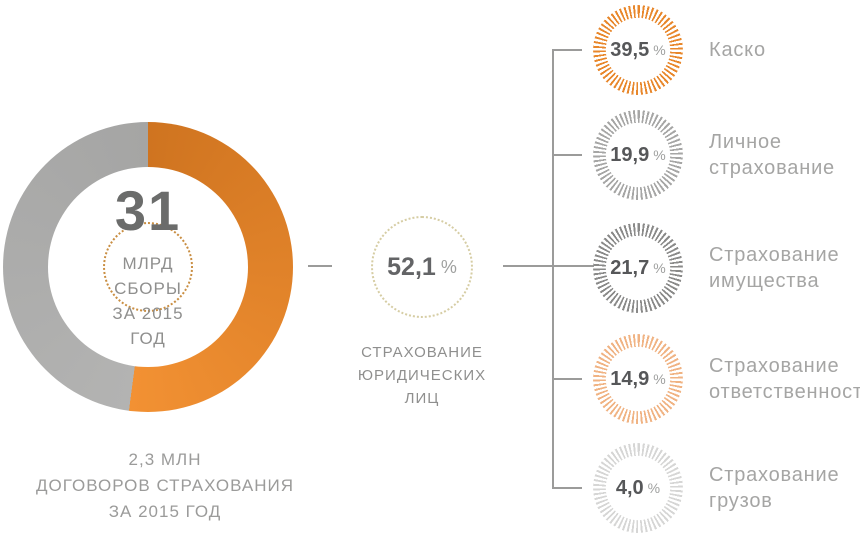 The image size is (860, 535). What do you see at coordinates (422, 352) in the screenshot?
I see `mid-share-label-line: СТРАХОВАНИЕ` at bounding box center [422, 352].